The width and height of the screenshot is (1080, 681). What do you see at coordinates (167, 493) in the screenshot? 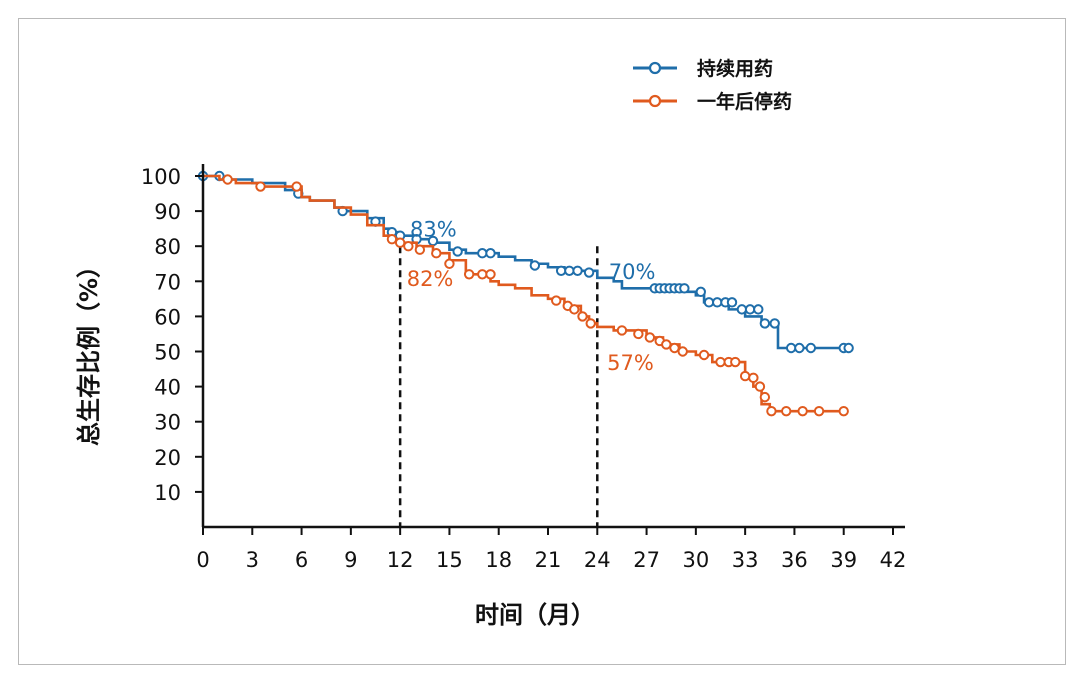
I see `y-tick-label: 10` at bounding box center [167, 493].